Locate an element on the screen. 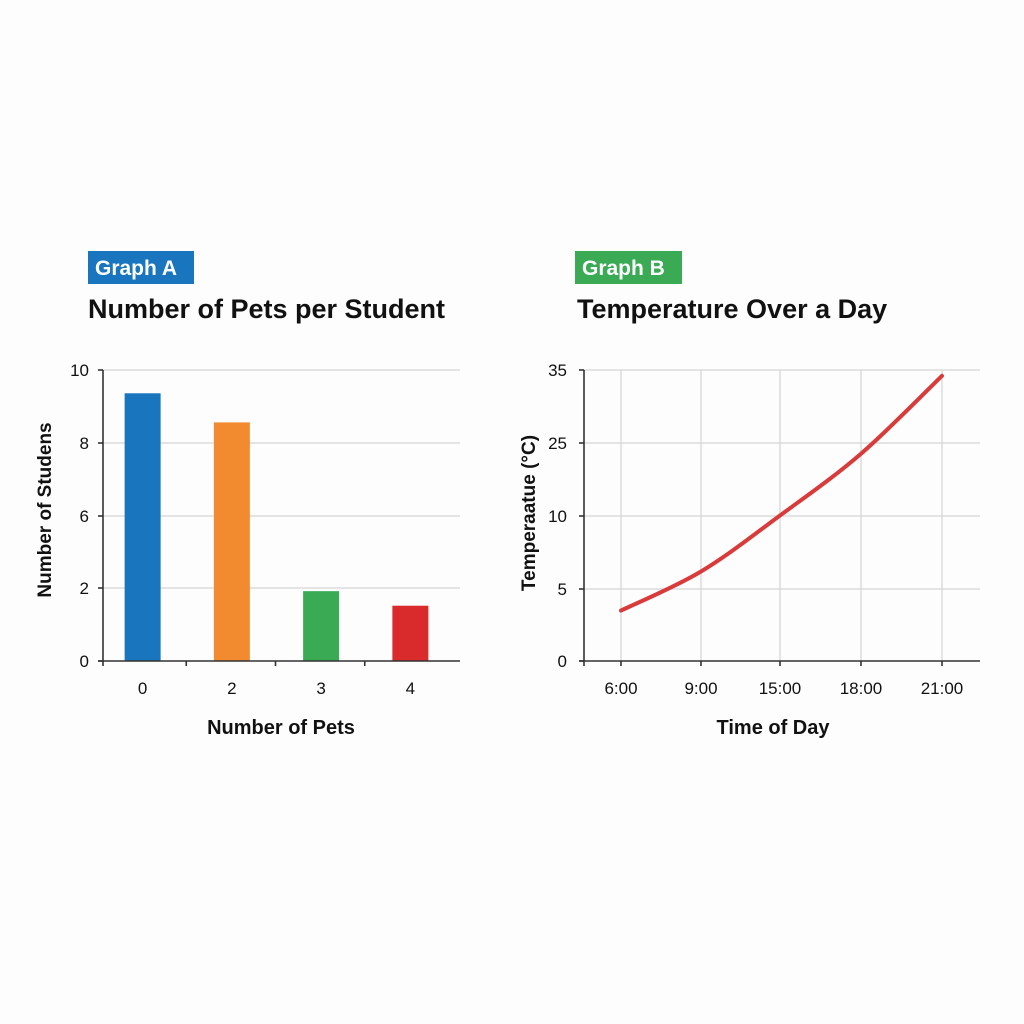 This screenshot has height=1024, width=1024. graph-b-x-tick-label: 18:00 is located at coordinates (861, 688).